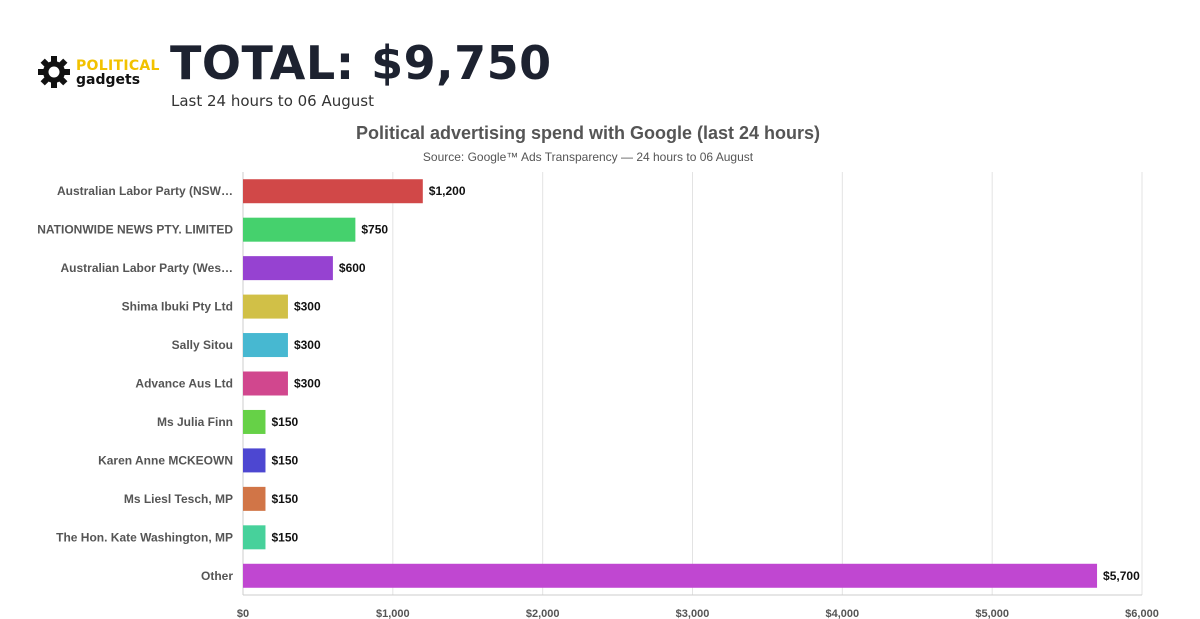 The image size is (1200, 619). I want to click on category-label: Sally Sitou, so click(202, 345).